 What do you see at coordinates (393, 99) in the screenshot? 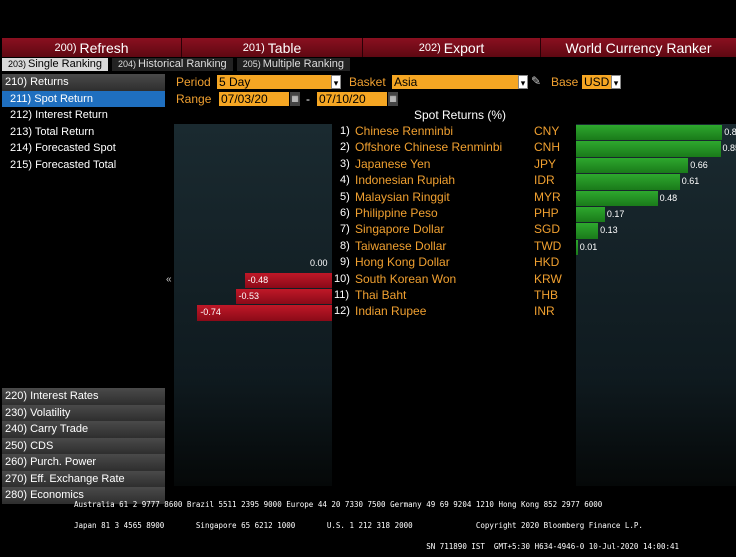
I see `calendar-to-icon: ▦` at bounding box center [393, 99].